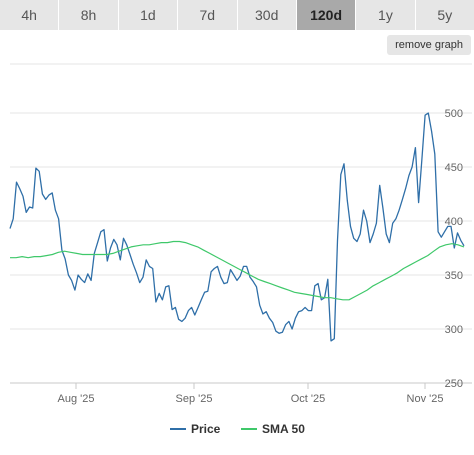 The height and width of the screenshot is (455, 474). What do you see at coordinates (266, 15) in the screenshot?
I see `tab-30d: 30d` at bounding box center [266, 15].